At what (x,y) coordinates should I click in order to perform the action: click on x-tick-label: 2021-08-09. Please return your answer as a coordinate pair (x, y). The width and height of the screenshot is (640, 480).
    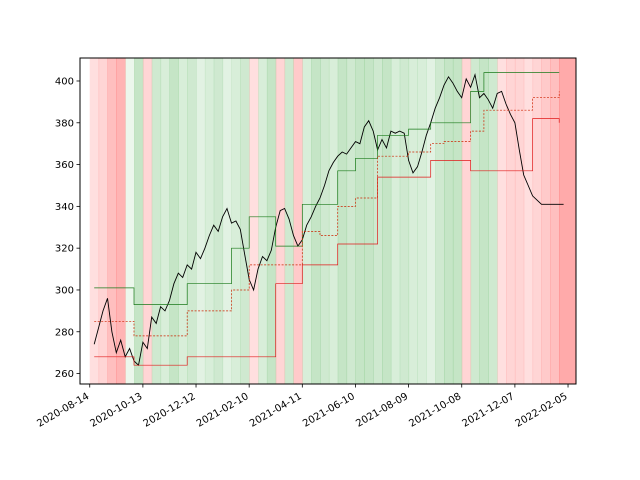
    Looking at the image, I should click on (382, 410).